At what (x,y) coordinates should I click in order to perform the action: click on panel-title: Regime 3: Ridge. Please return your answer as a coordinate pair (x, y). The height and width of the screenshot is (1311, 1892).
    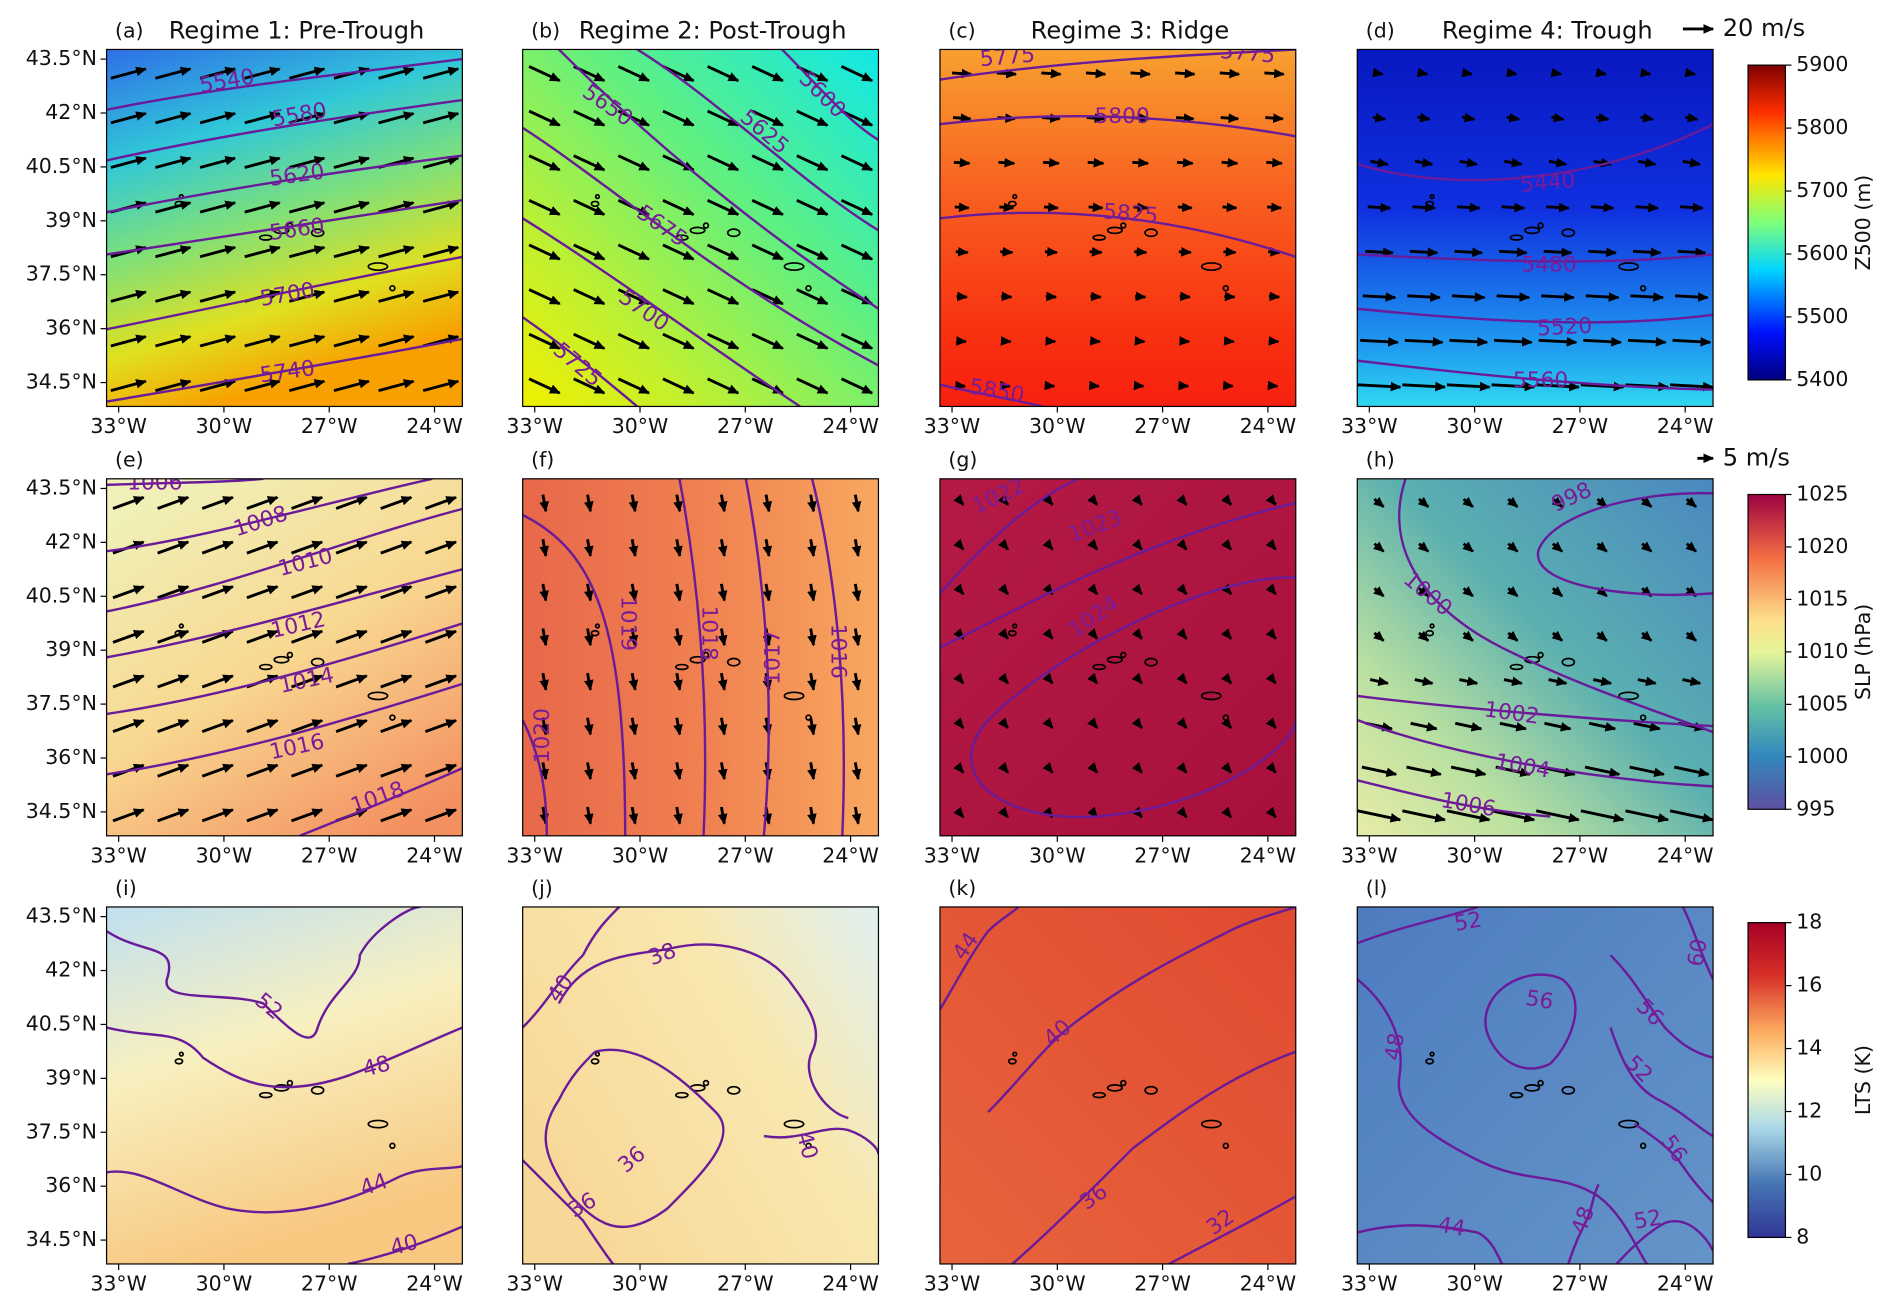
    Looking at the image, I should click on (1130, 30).